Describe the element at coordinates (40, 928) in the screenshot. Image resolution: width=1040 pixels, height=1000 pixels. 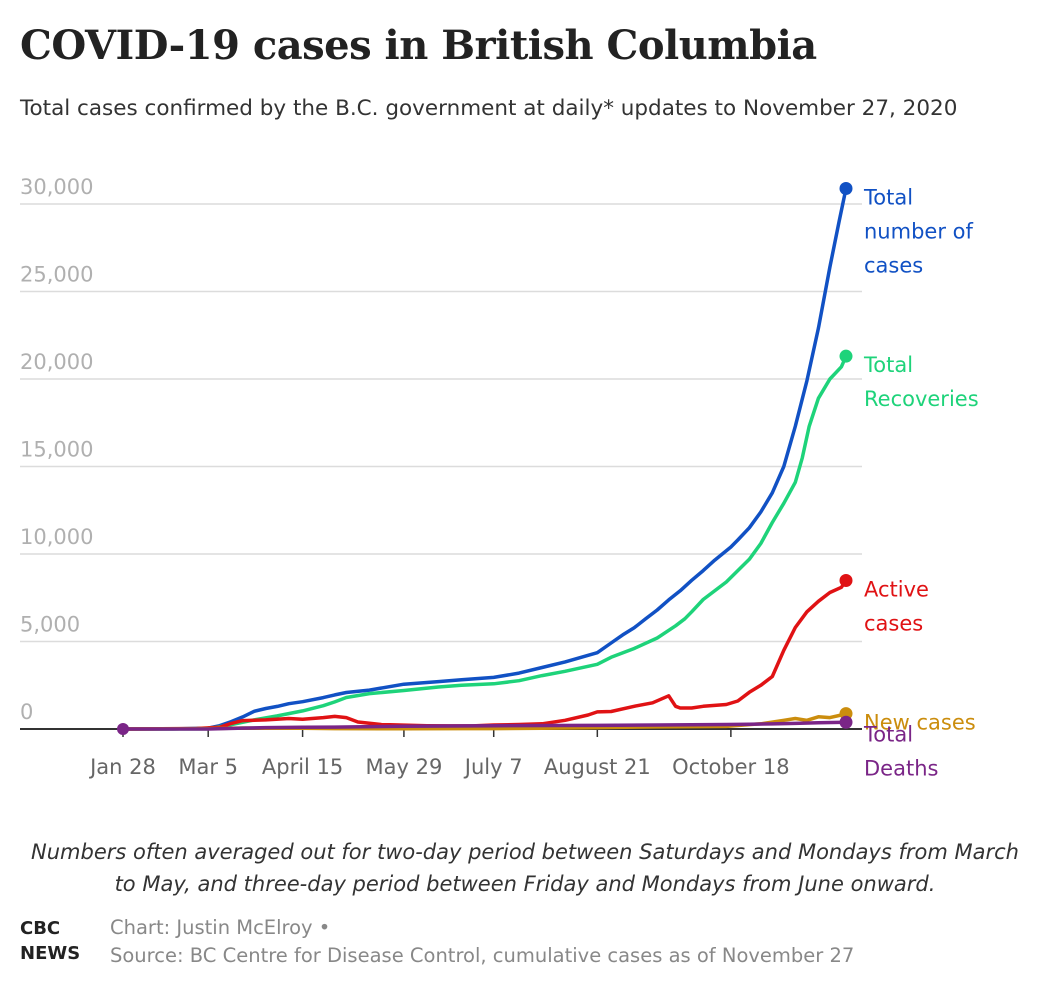
I see `logo-line-1: CBC` at that location.